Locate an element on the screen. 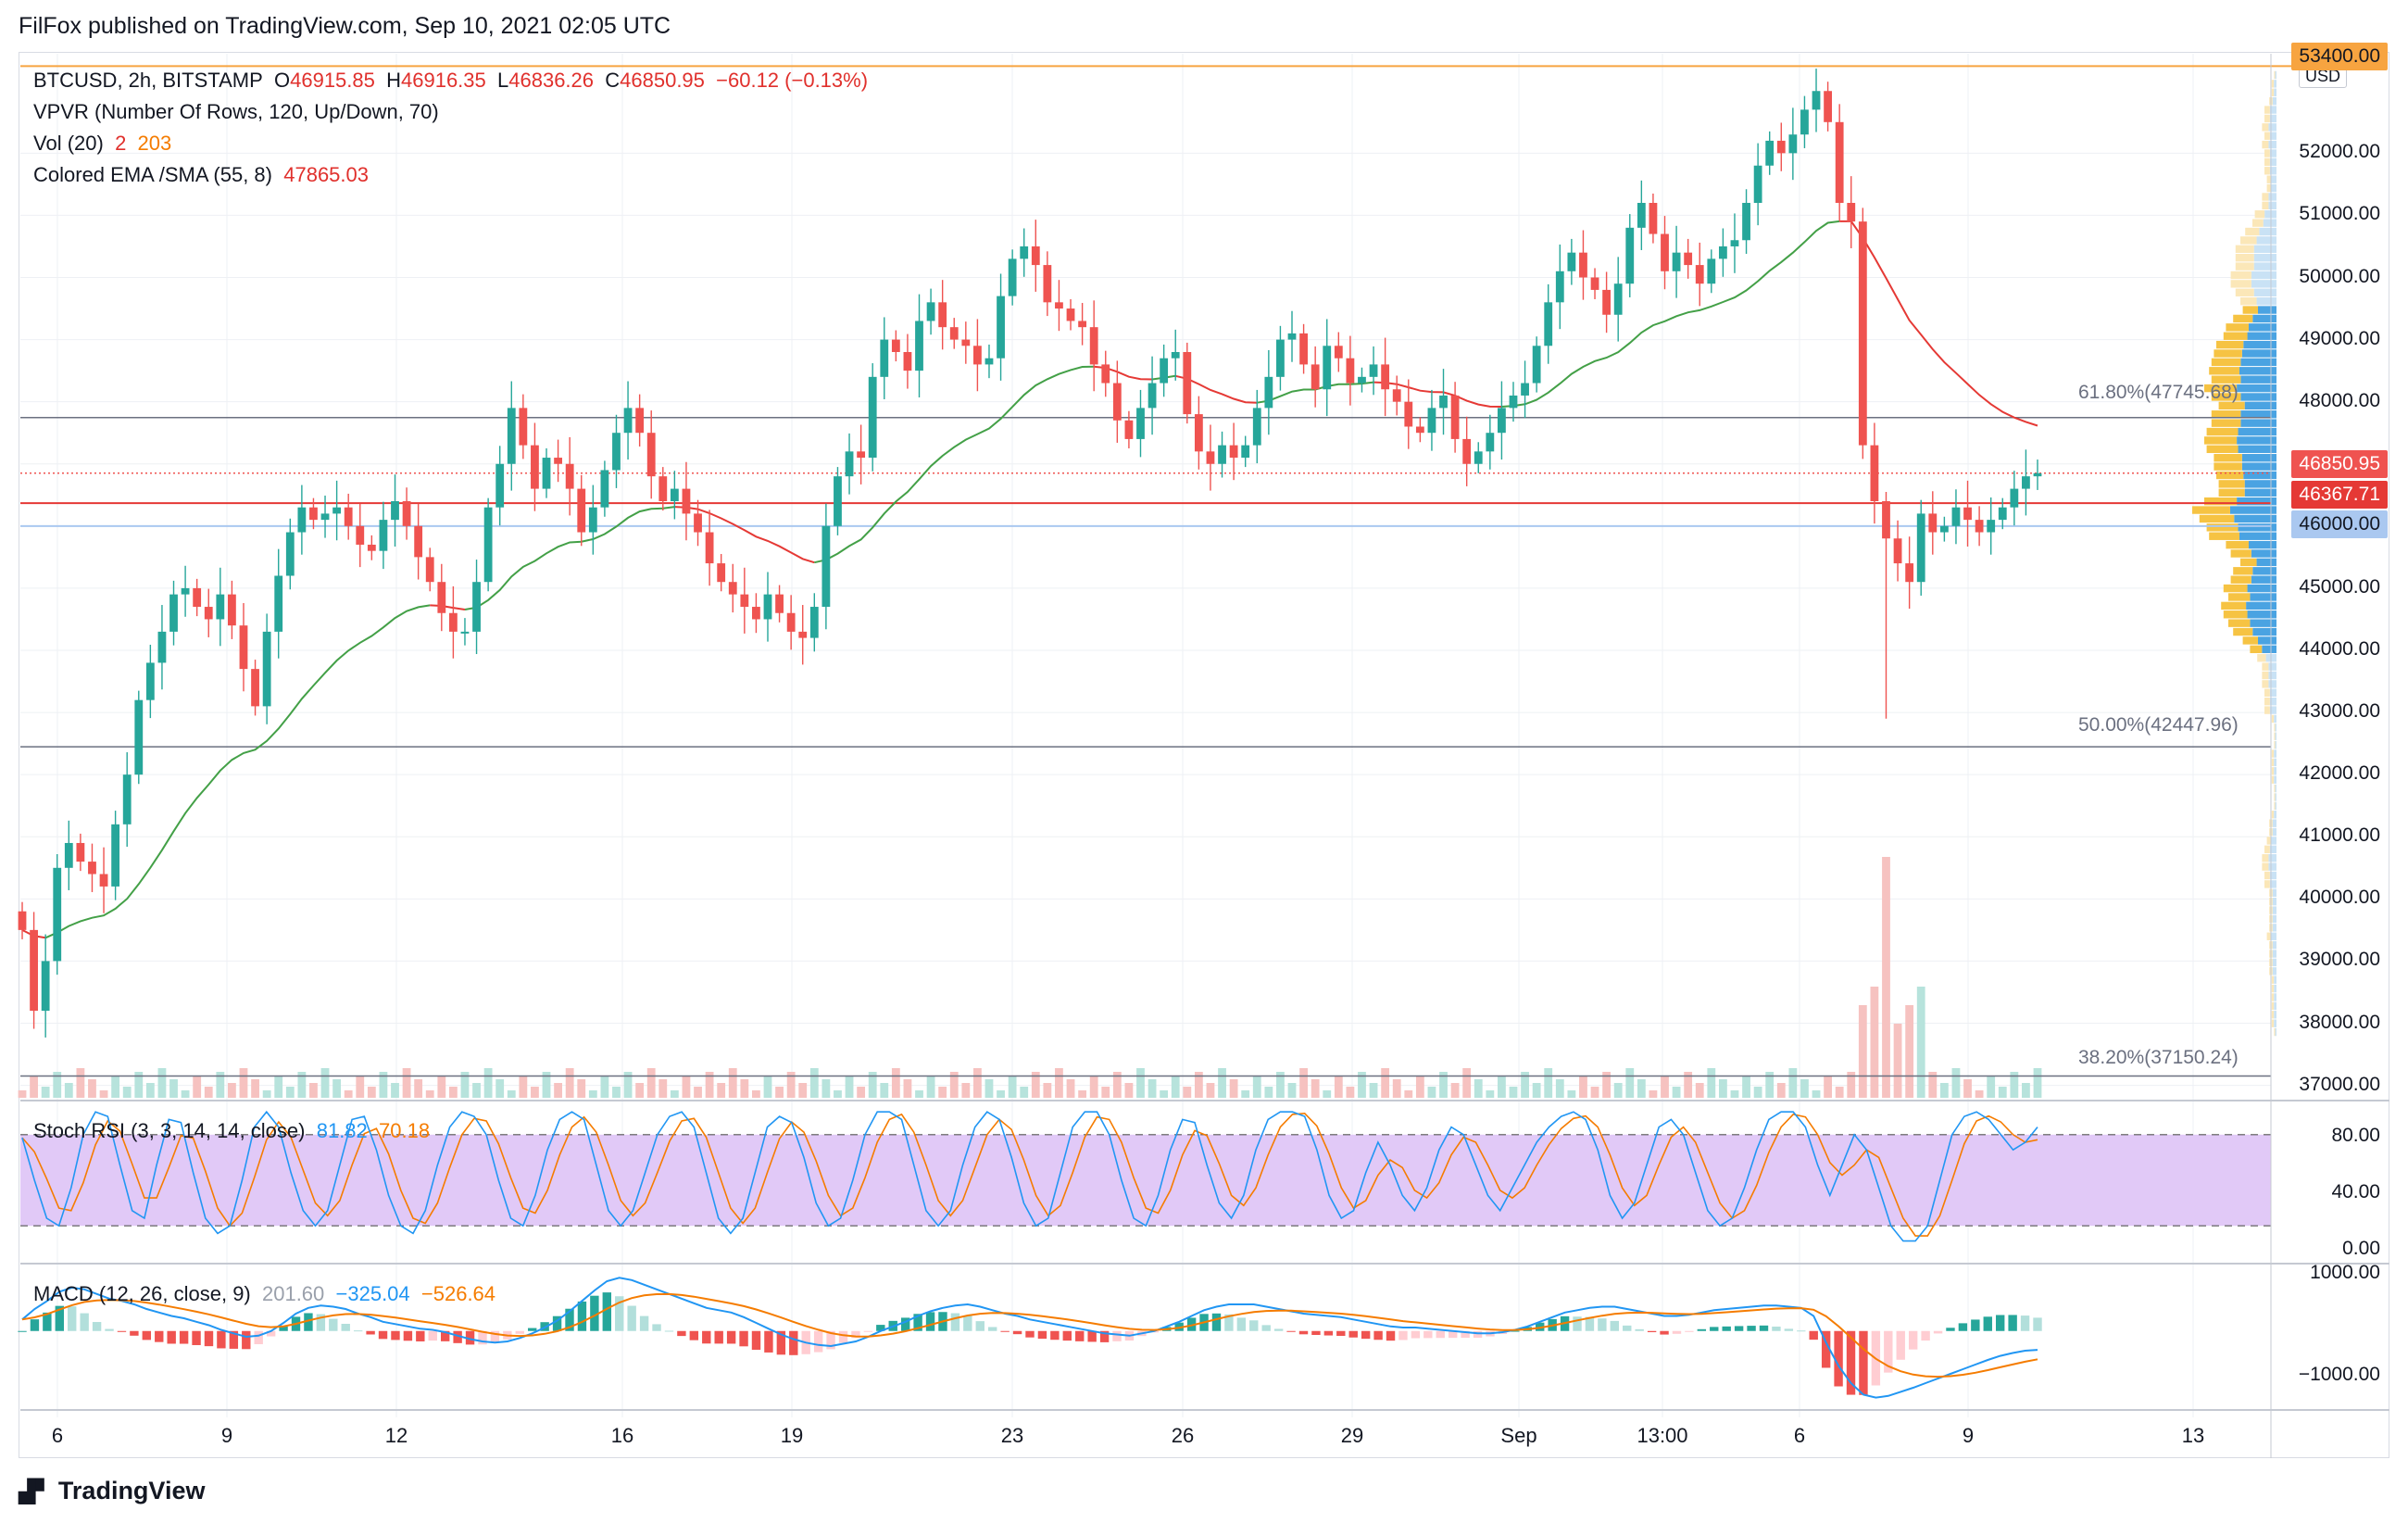 This screenshot has width=2408, height=1523. legend-ema: Colored EMA /SMA (55, 8) 47865.03 is located at coordinates (201, 174).